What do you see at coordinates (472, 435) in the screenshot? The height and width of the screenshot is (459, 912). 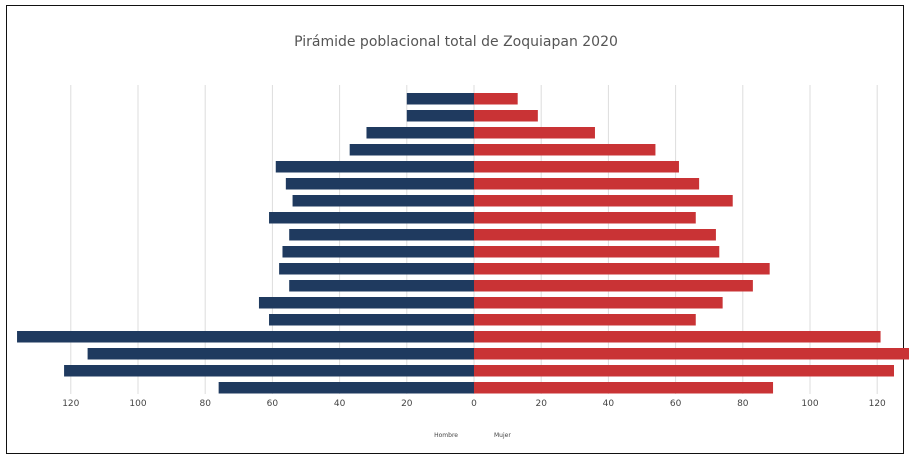 I see `legend: Hombre Mujer` at bounding box center [472, 435].